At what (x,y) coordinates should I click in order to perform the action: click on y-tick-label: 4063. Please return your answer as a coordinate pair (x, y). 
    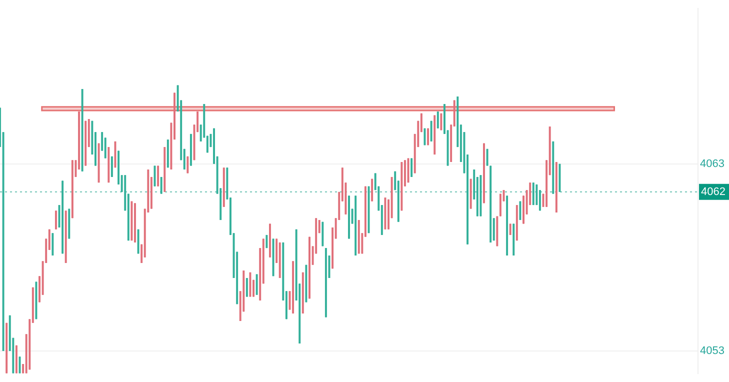
    Looking at the image, I should click on (712, 164).